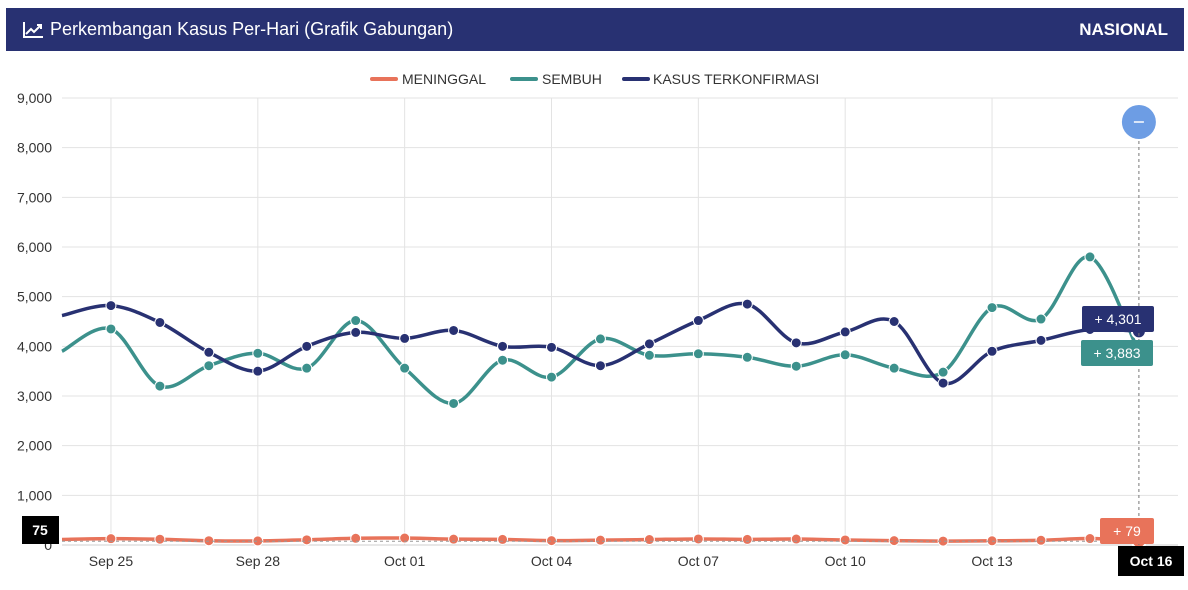 This screenshot has width=1188, height=590. I want to click on y-tick-label: 4,000, so click(34, 346).